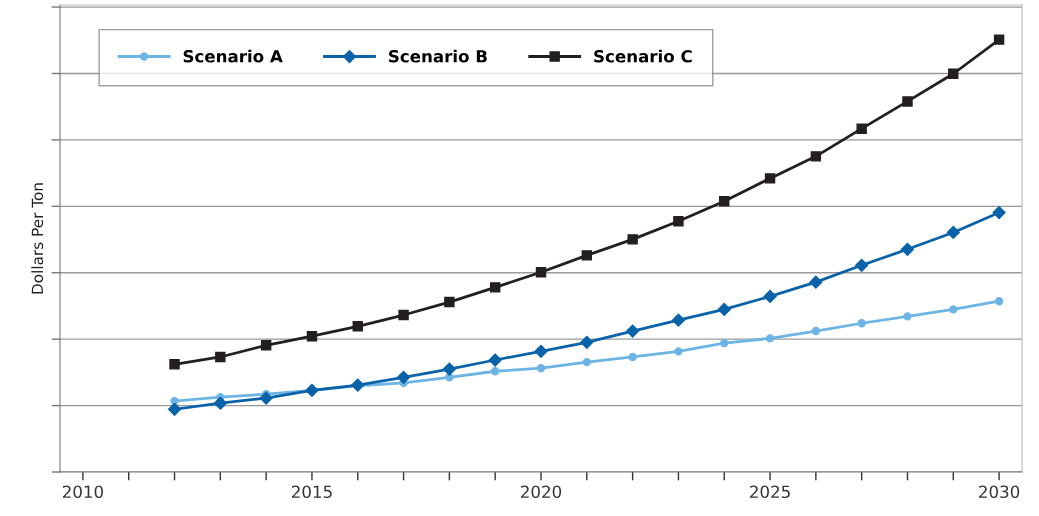 This screenshot has height=516, width=1039. What do you see at coordinates (37, 238) in the screenshot?
I see `y-axis-title: Dollars Per Ton` at bounding box center [37, 238].